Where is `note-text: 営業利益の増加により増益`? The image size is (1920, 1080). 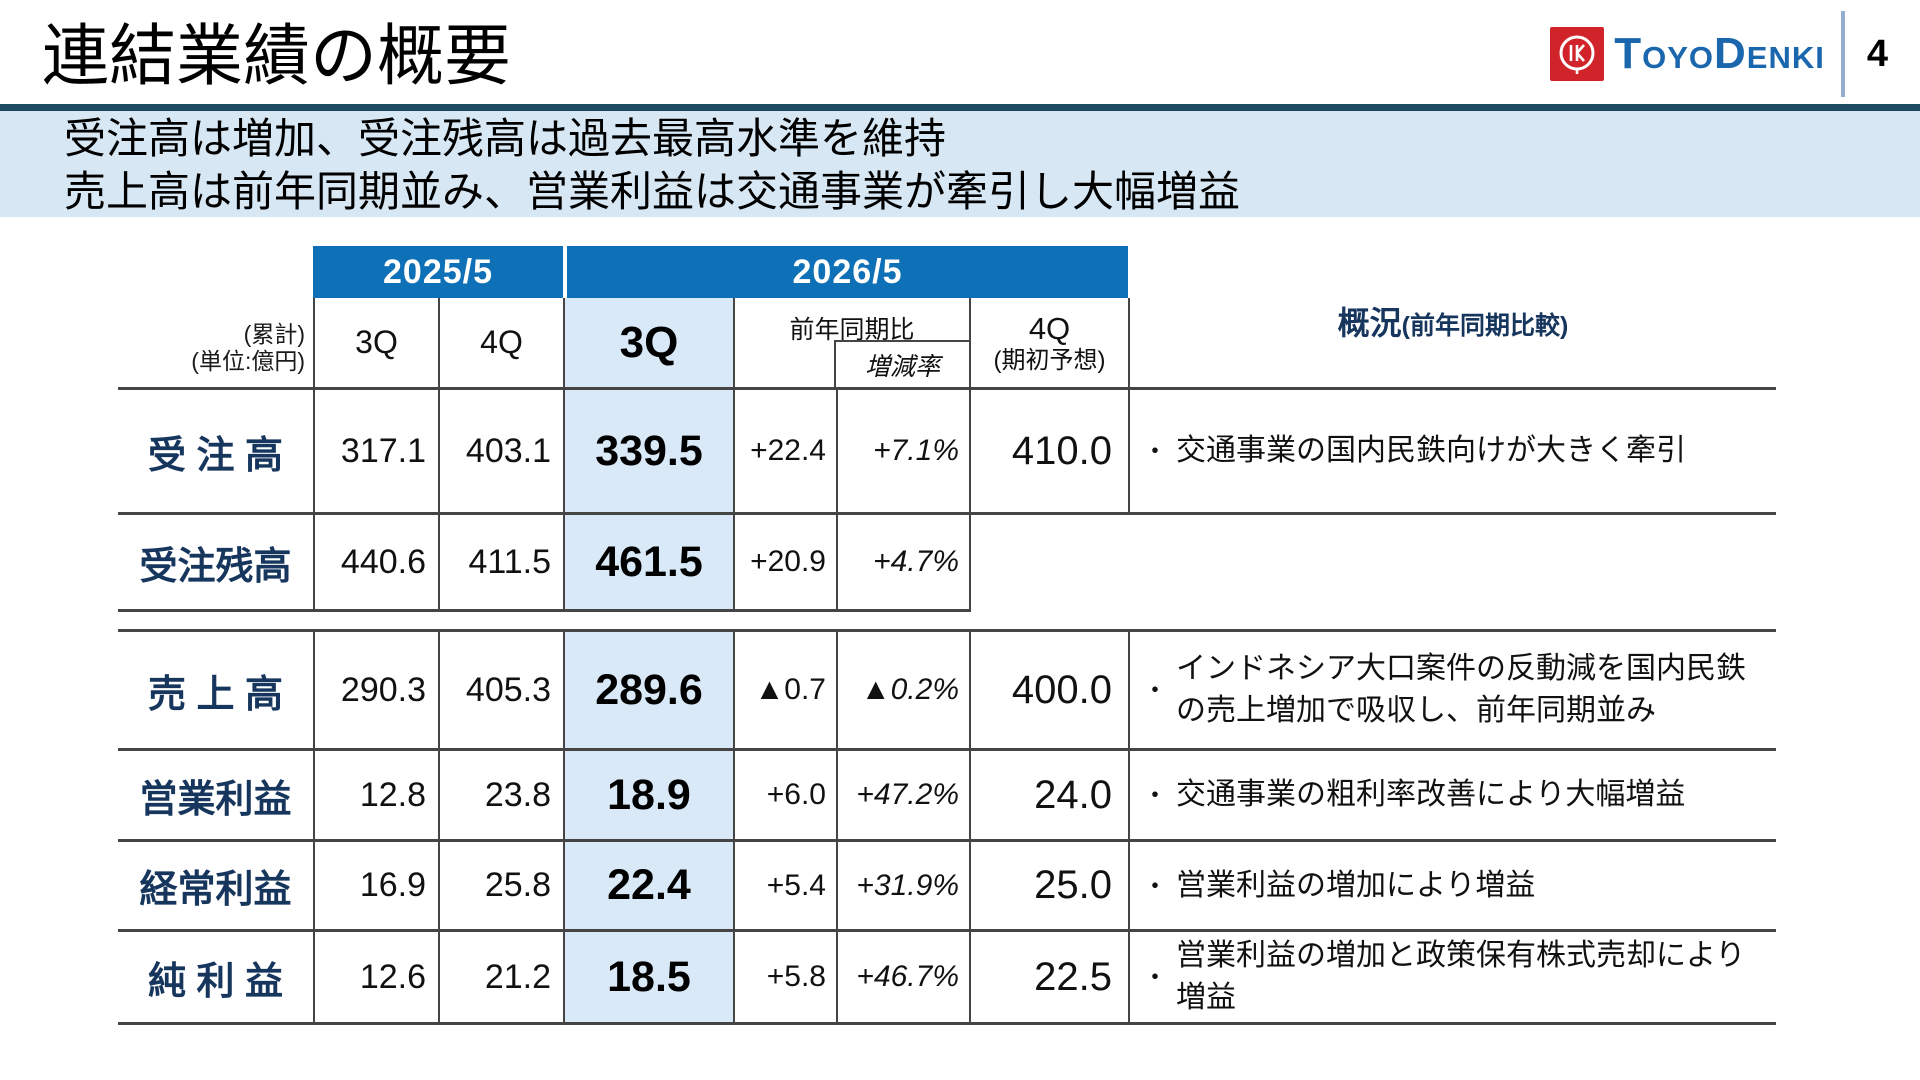
note-text: 営業利益の増加により増益 is located at coordinates (1356, 885).